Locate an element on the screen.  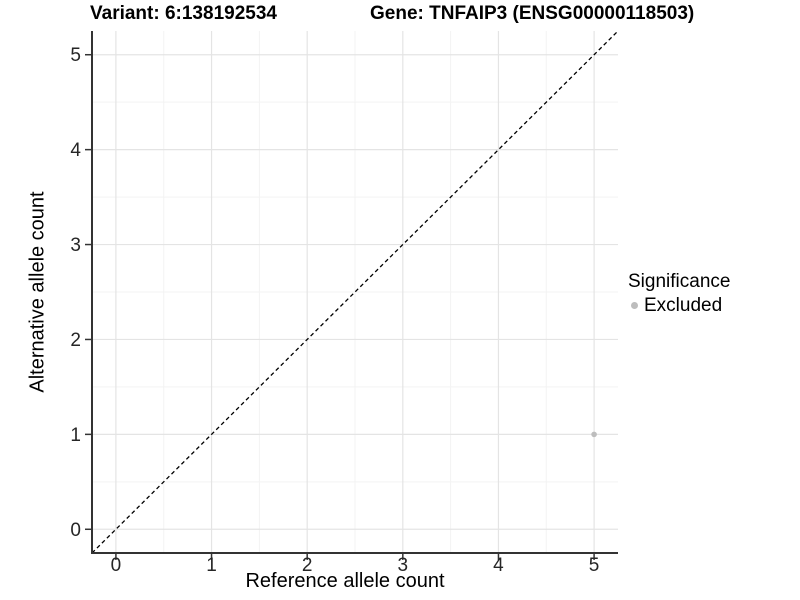
x-axis-title: Reference allele count is located at coordinates (345, 581).